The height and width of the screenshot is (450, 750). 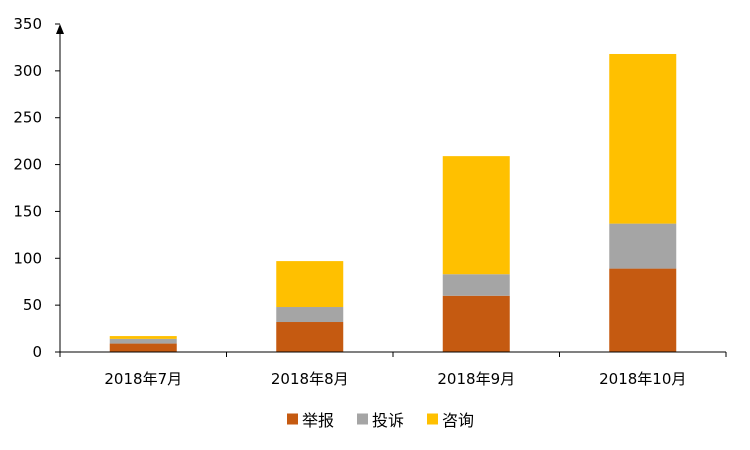 I want to click on y-tick-label: 200, so click(x=27, y=165).